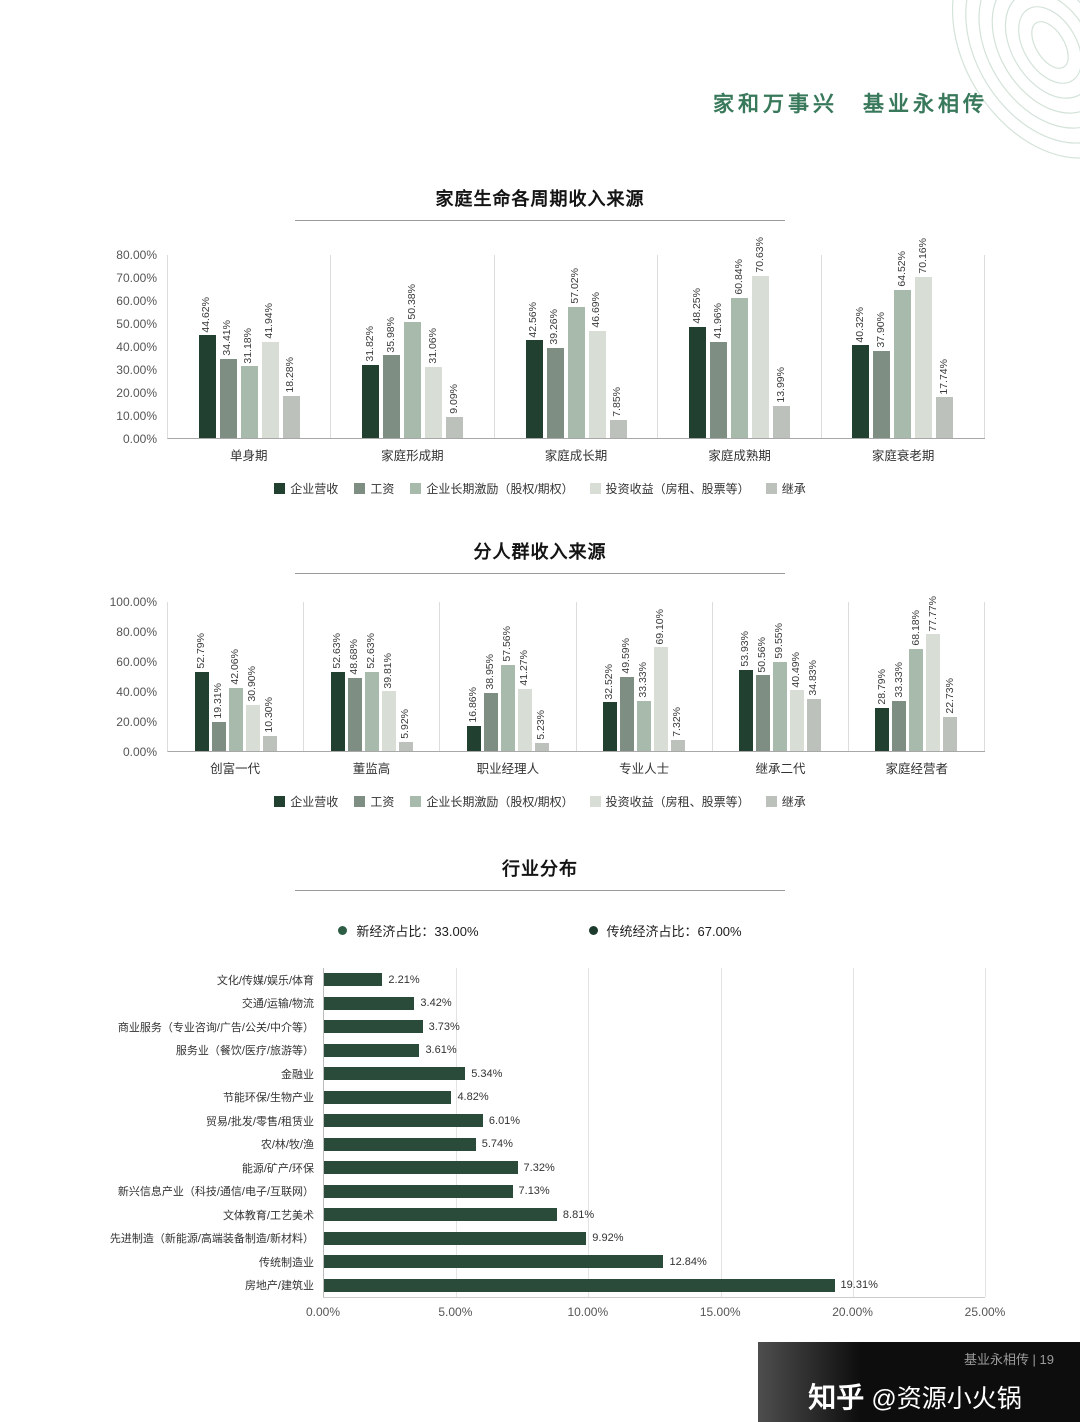 The height and width of the screenshot is (1422, 1080). What do you see at coordinates (541, 725) in the screenshot?
I see `bar-value-label: 5.23%` at bounding box center [541, 725].